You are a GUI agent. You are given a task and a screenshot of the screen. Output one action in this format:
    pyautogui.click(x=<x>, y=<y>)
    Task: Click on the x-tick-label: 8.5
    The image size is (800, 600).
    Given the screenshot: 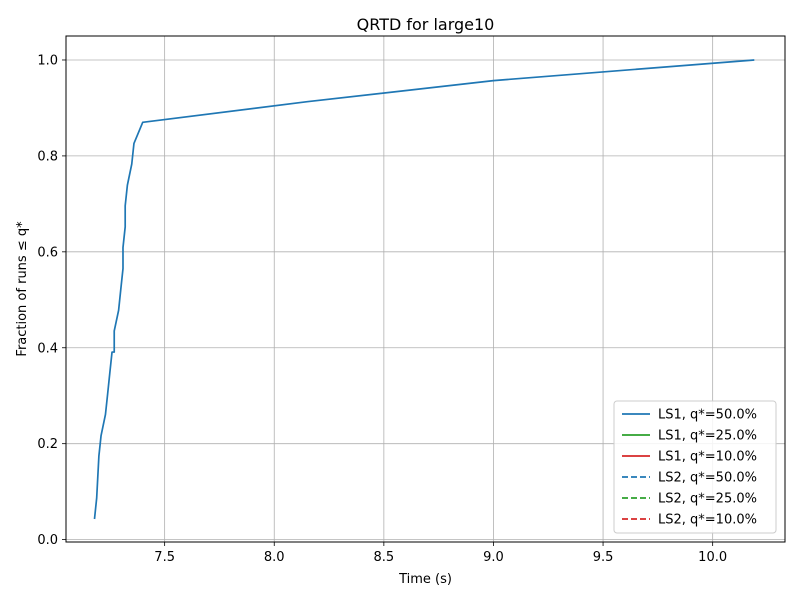 What is the action you would take?
    pyautogui.click(x=384, y=557)
    